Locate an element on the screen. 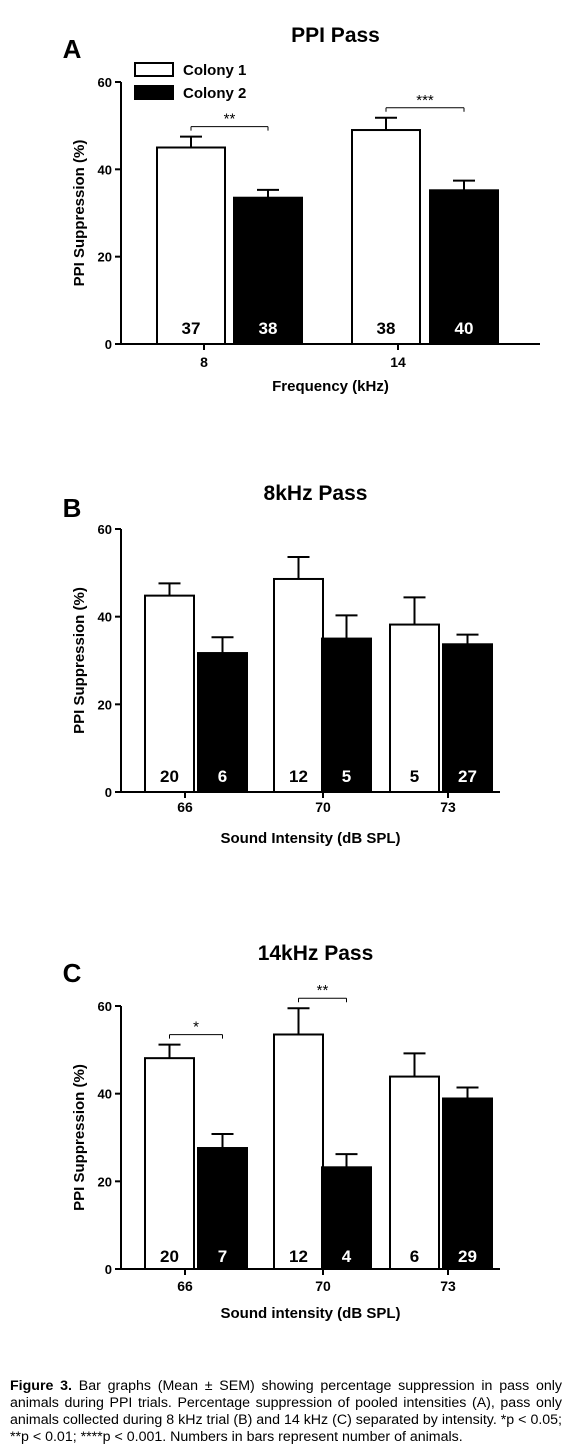 The width and height of the screenshot is (571, 1453). chart-title: 14kHz Pass is located at coordinates (316, 953).